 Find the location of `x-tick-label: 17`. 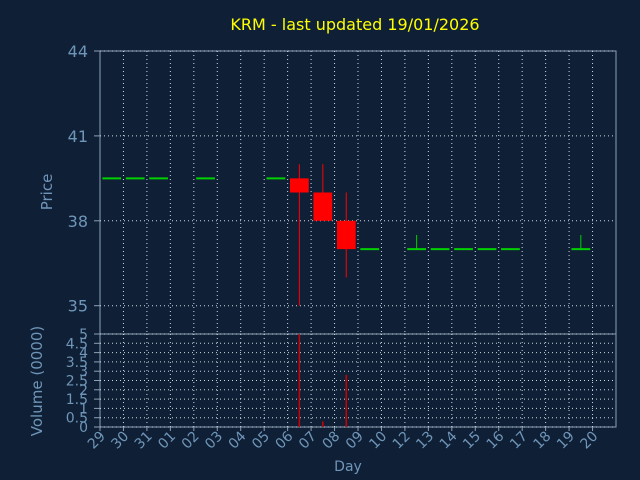

x-tick-label: 17 is located at coordinates (519, 441).